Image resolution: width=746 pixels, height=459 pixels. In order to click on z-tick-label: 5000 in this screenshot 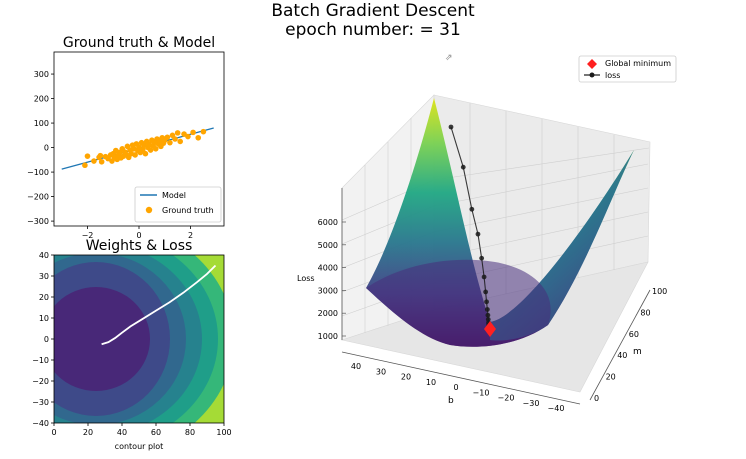, I will do `click(328, 245)`.